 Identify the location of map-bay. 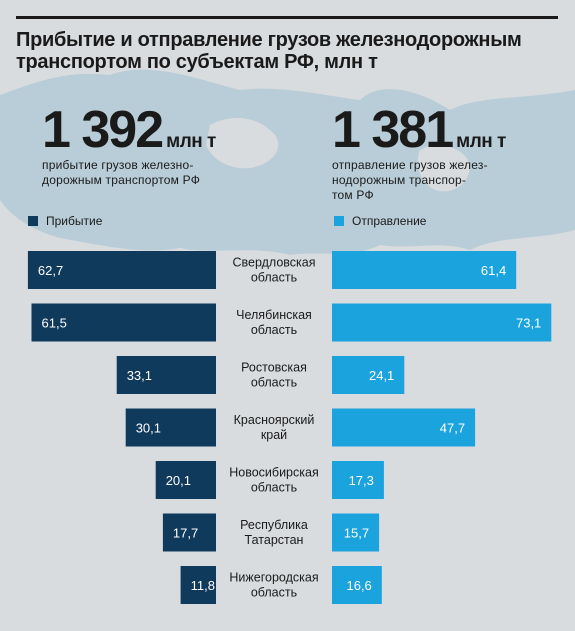
(443, 168).